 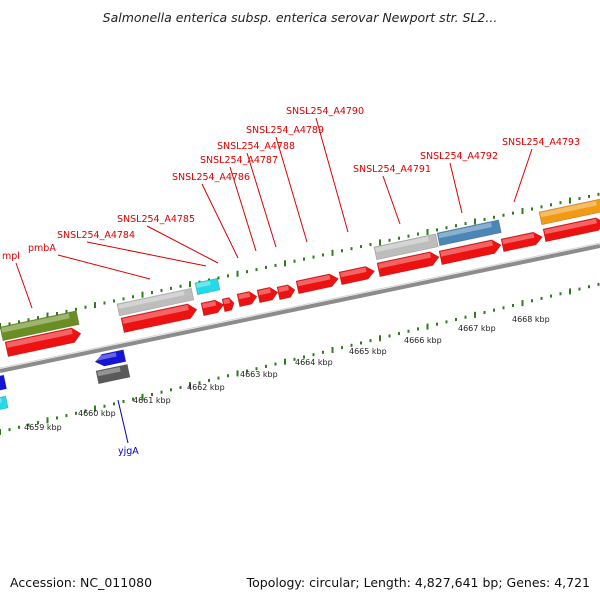 What do you see at coordinates (228, 305) in the screenshot?
I see `gene-SNSL254_A4785` at bounding box center [228, 305].